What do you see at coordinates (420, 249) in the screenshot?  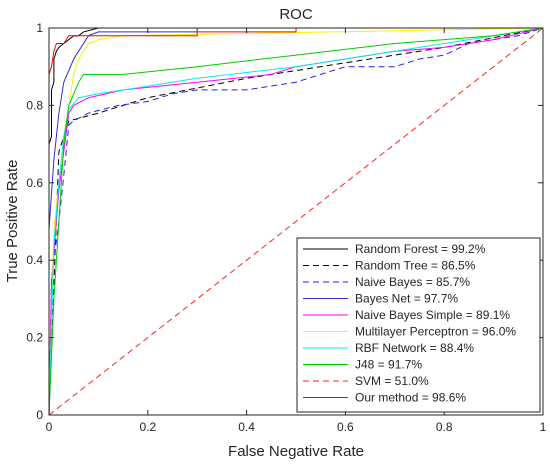 I see `legend-label-1: Random Forest = 99.2%` at bounding box center [420, 249].